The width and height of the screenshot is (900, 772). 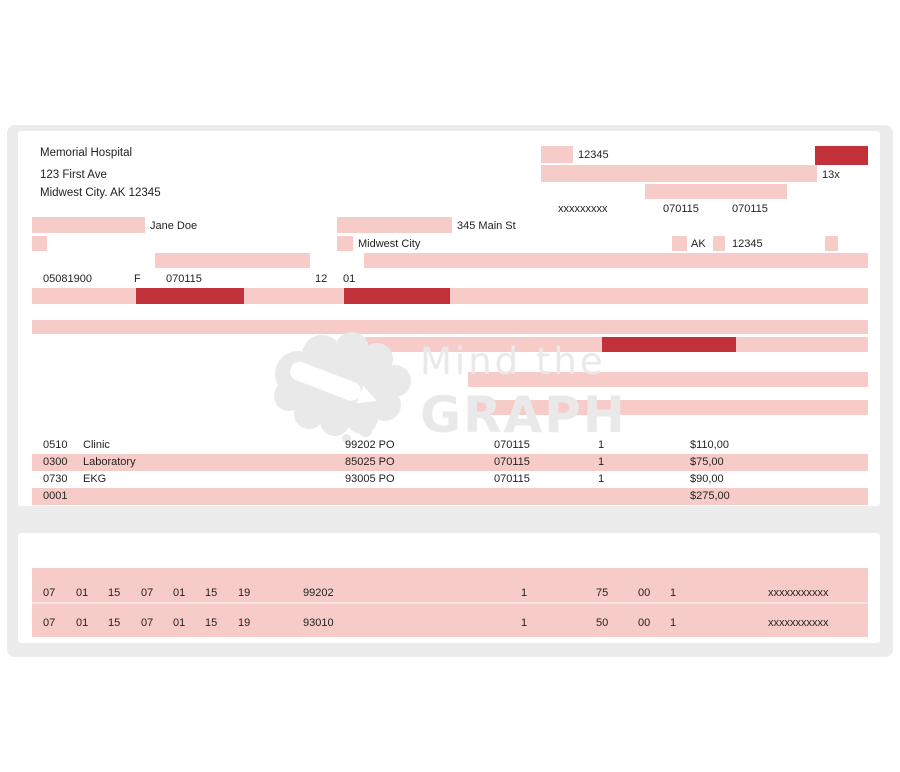 What do you see at coordinates (747, 244) in the screenshot?
I see `patient-zip: 12345` at bounding box center [747, 244].